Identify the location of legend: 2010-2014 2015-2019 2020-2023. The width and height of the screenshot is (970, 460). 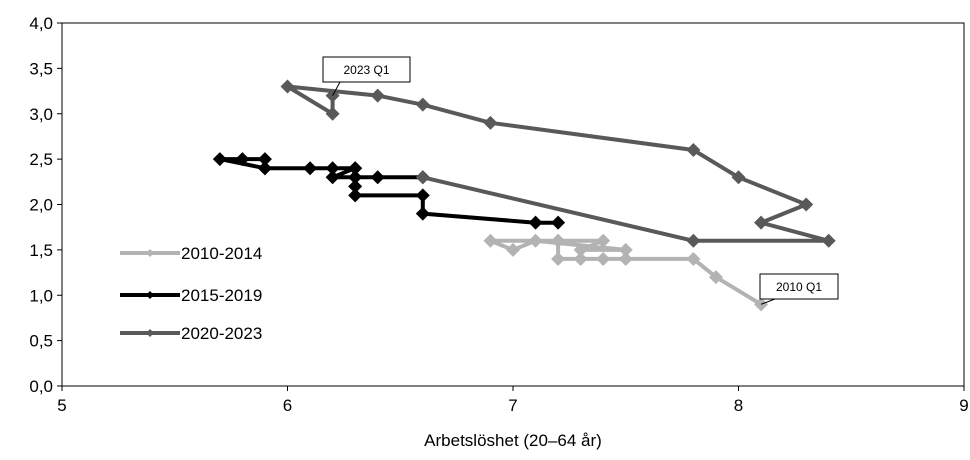
(191, 293).